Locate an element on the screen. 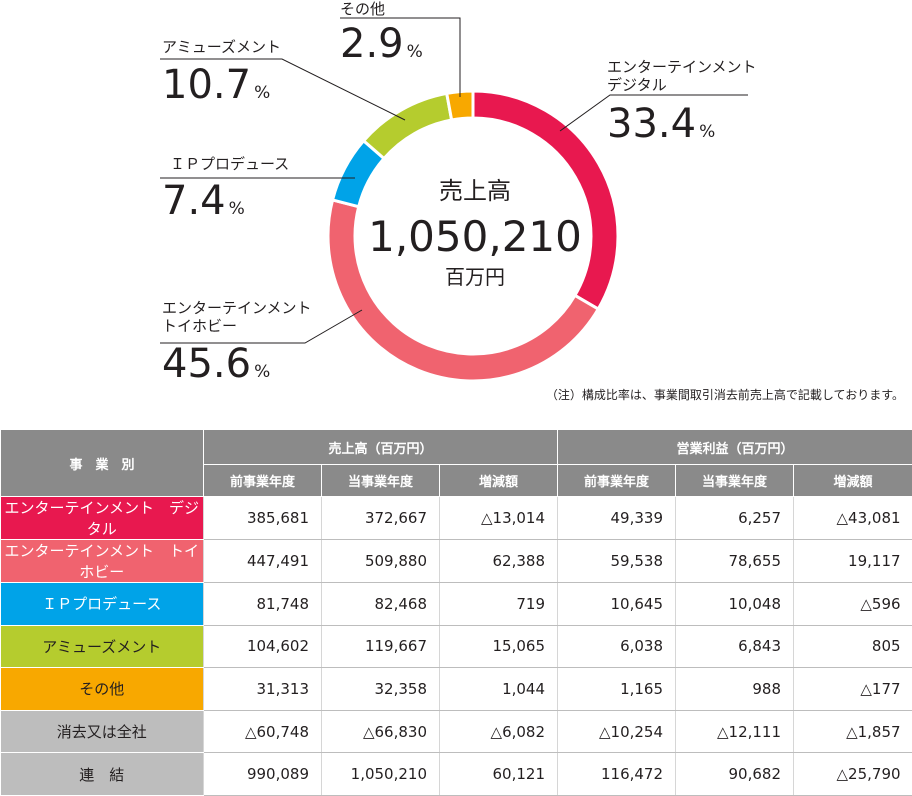 The width and height of the screenshot is (912, 796). slice-pct-ent-toyhobby: 45.6% is located at coordinates (216, 368).